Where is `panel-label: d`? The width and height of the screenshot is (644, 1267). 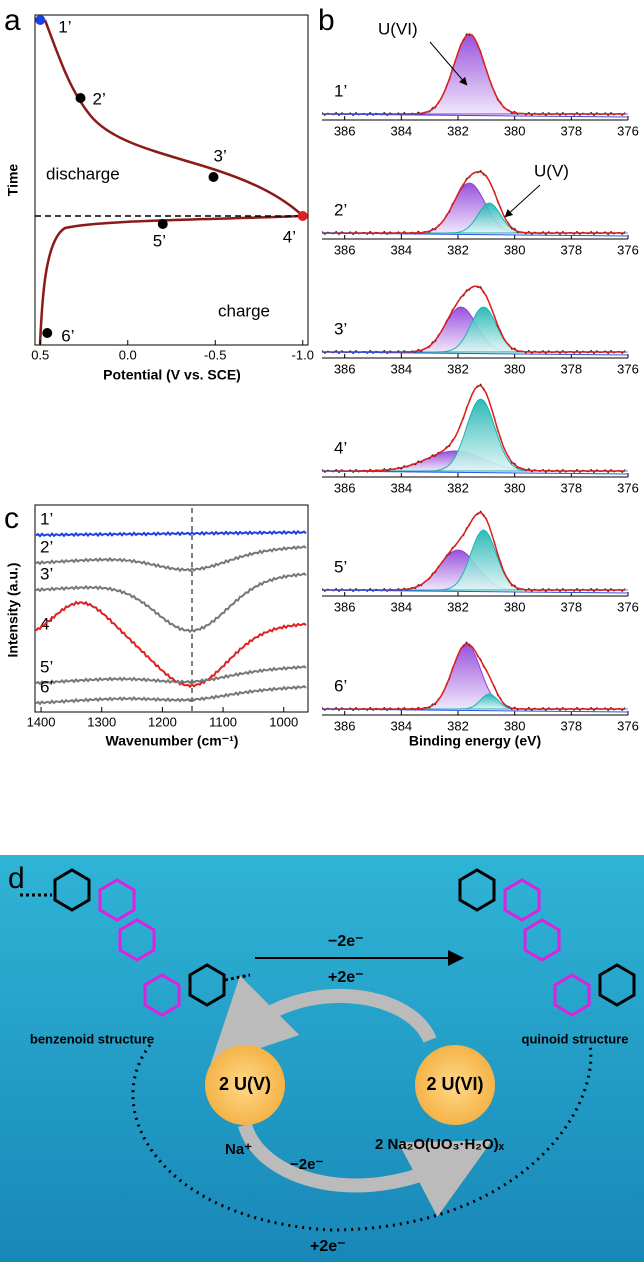 panel-label: d is located at coordinates (16, 878).